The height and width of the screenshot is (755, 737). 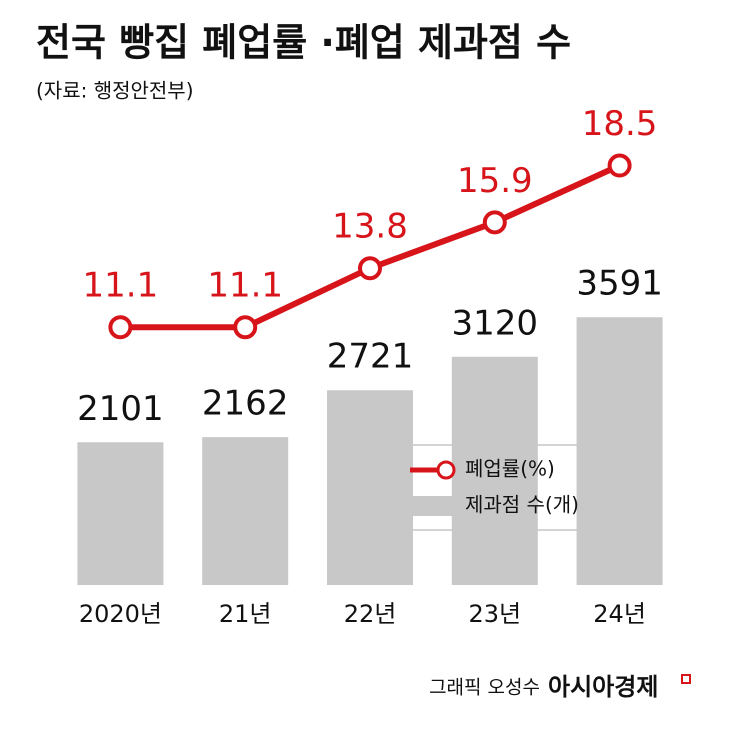 I want to click on legend-swatch, so click(x=432, y=506).